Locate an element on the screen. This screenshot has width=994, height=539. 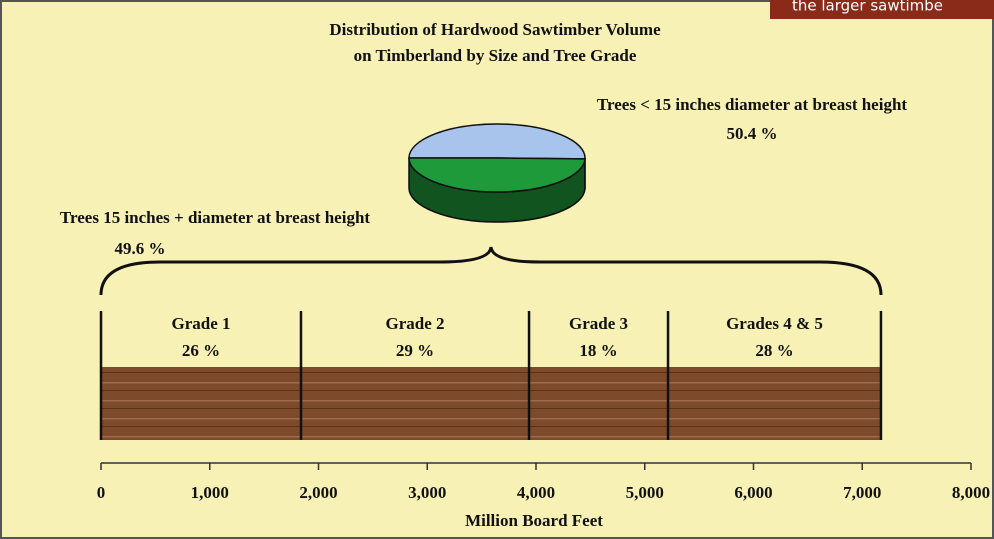
pie-value-label: 50.4 % is located at coordinates (752, 133).